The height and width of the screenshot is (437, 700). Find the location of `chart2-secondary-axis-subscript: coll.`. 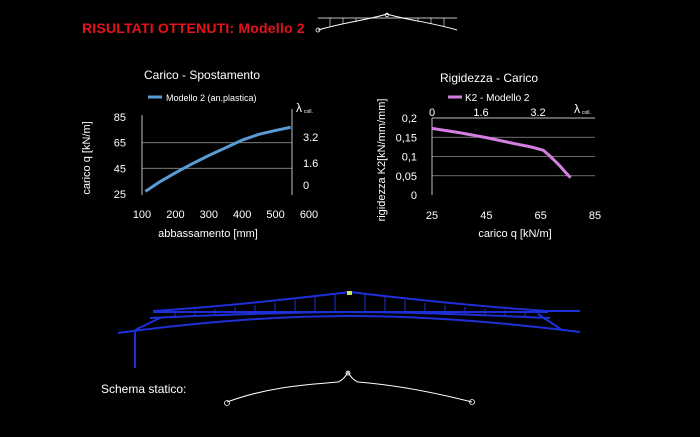

chart2-secondary-axis-subscript: coll. is located at coordinates (586, 113).